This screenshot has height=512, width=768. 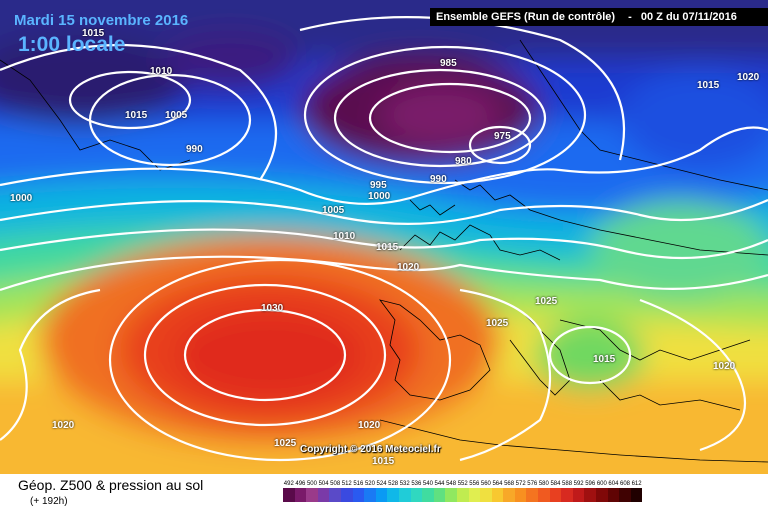 I want to click on isobar-label: 980, so click(x=463, y=161).